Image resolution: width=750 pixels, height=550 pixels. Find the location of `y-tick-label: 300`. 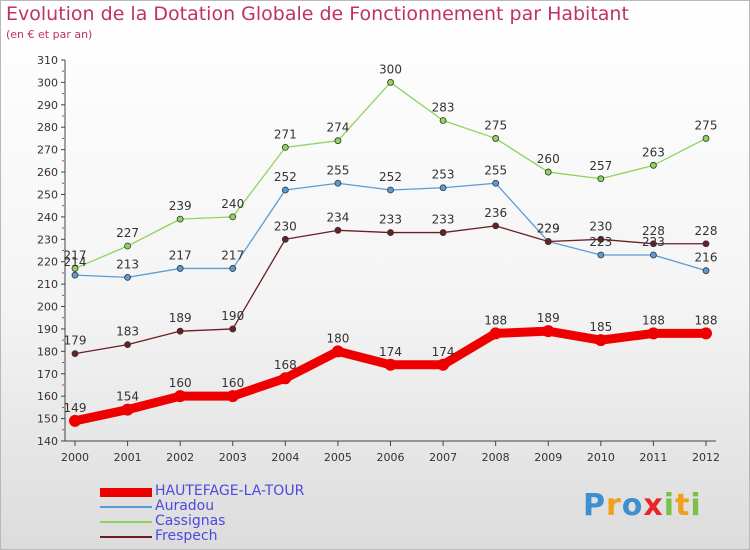

y-tick-label: 300 is located at coordinates (47, 82).